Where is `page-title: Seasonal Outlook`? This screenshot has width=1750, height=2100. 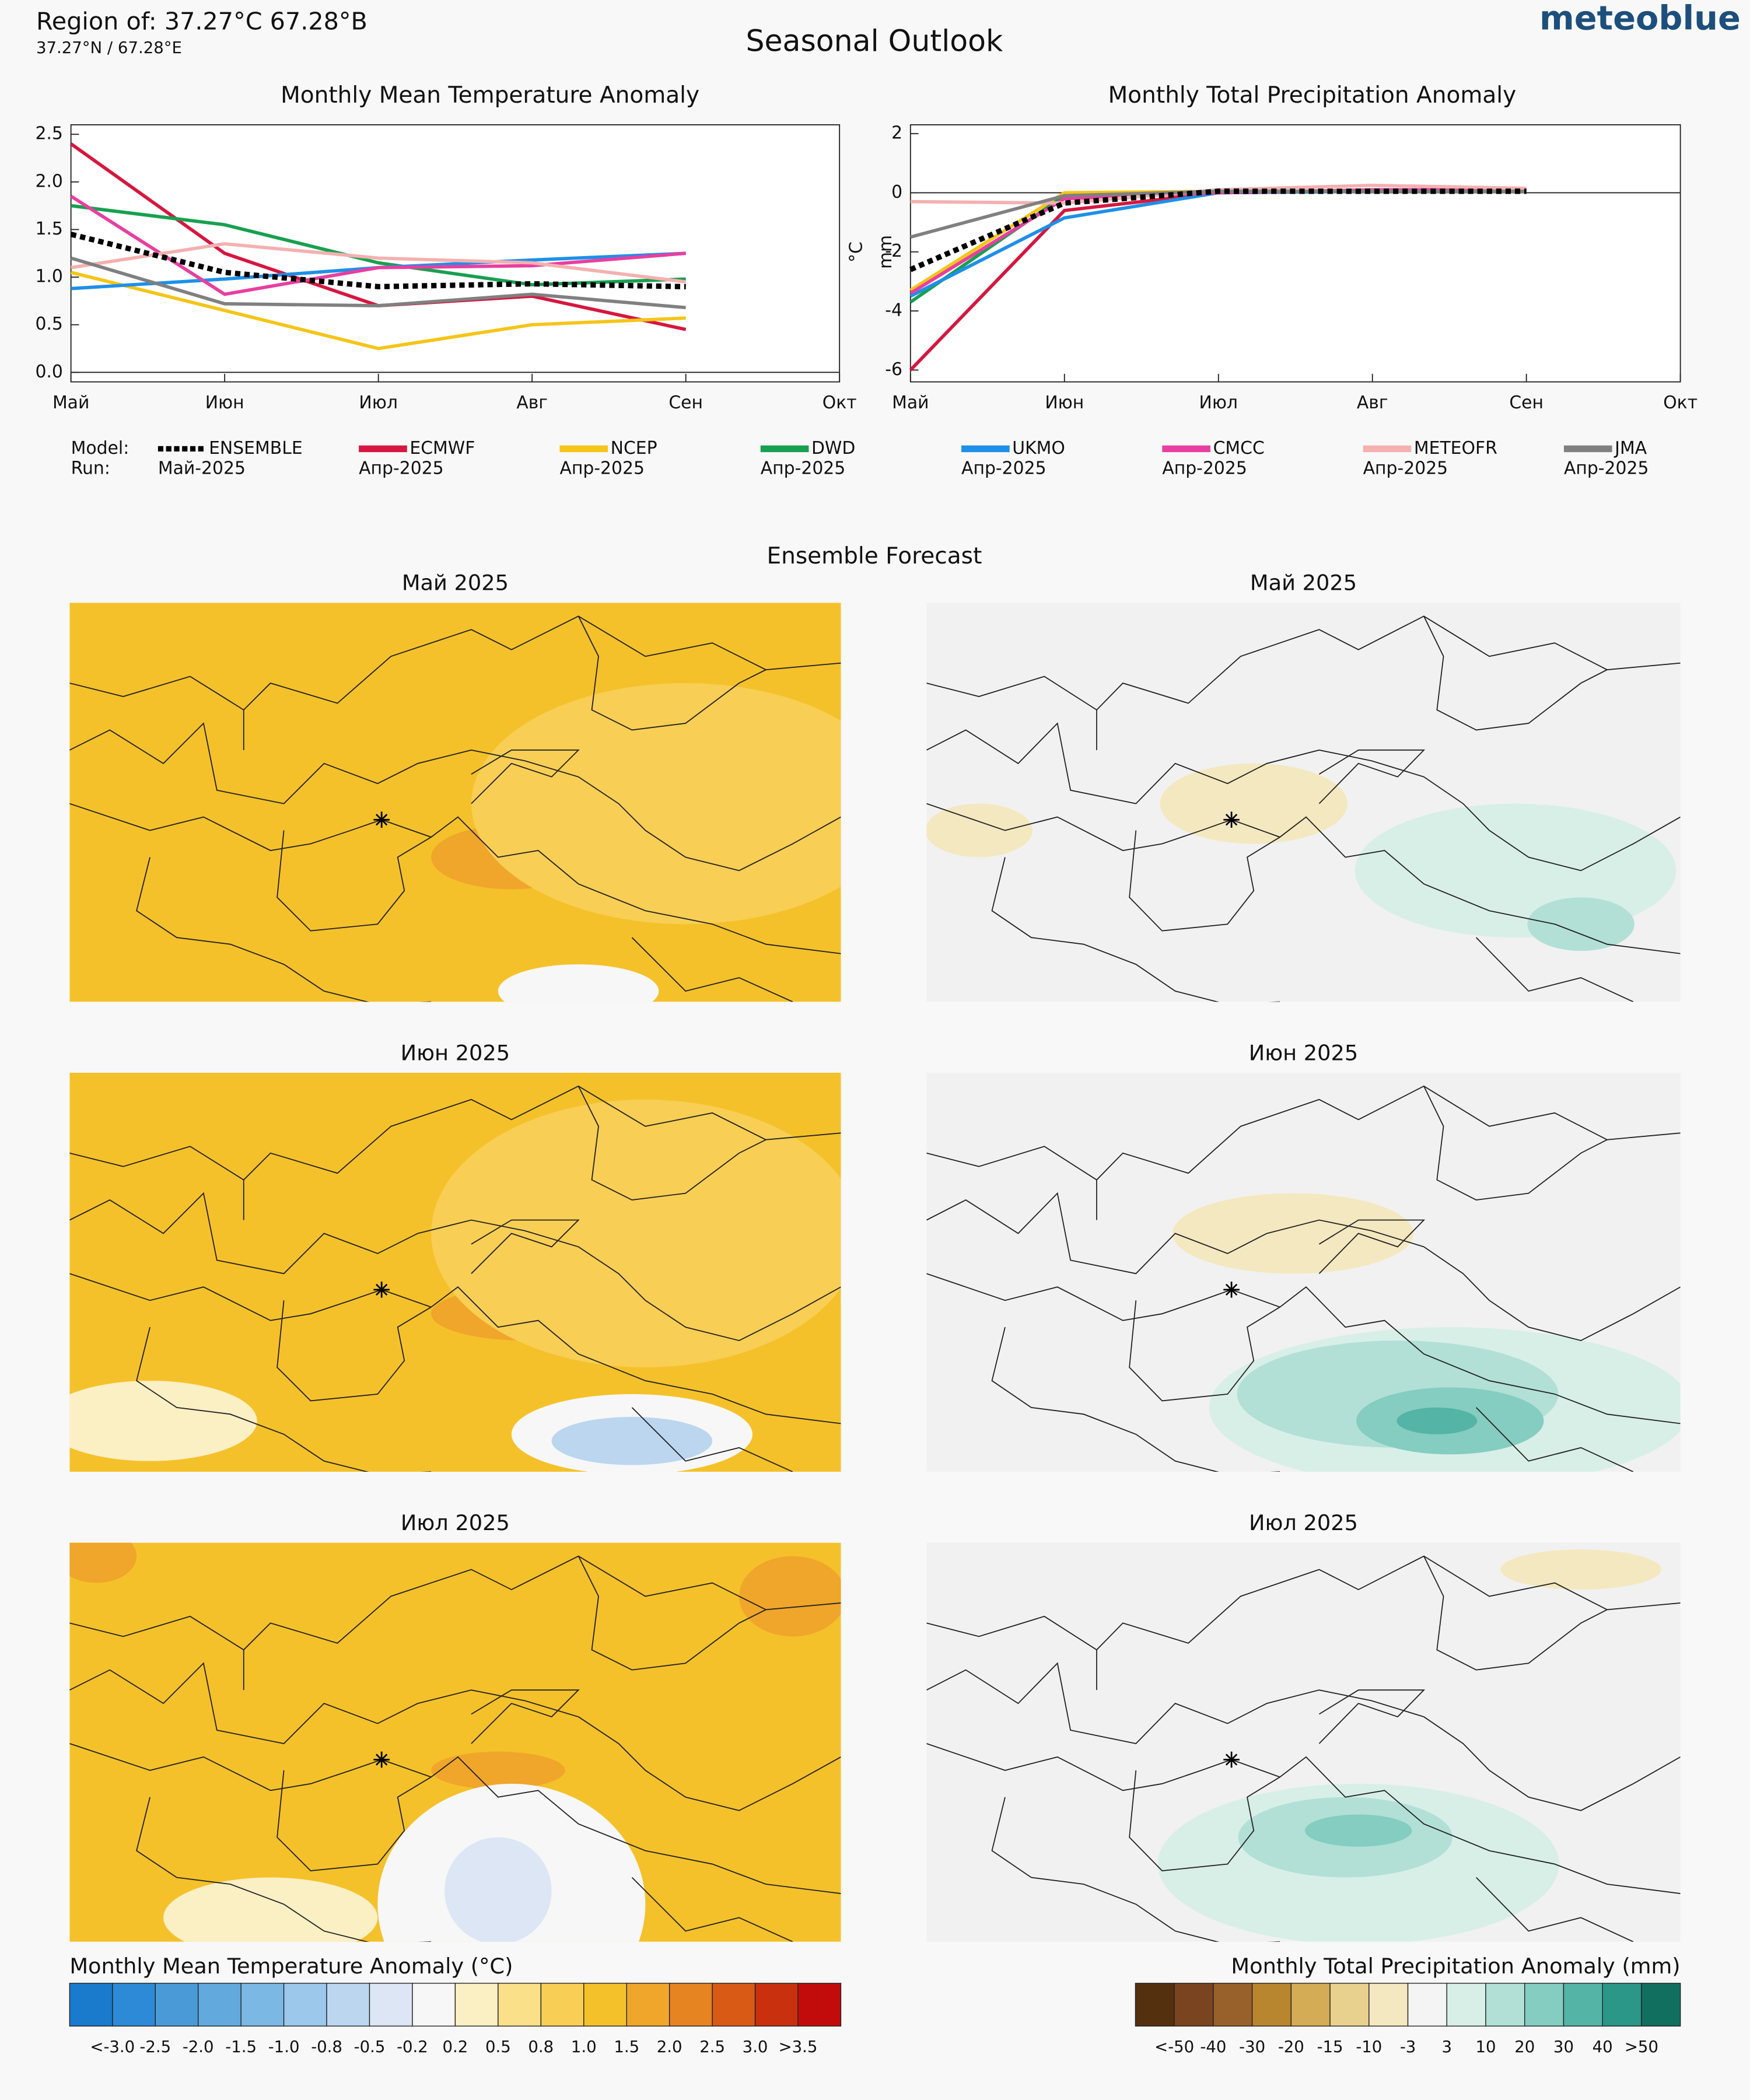
page-title: Seasonal Outlook is located at coordinates (874, 41).